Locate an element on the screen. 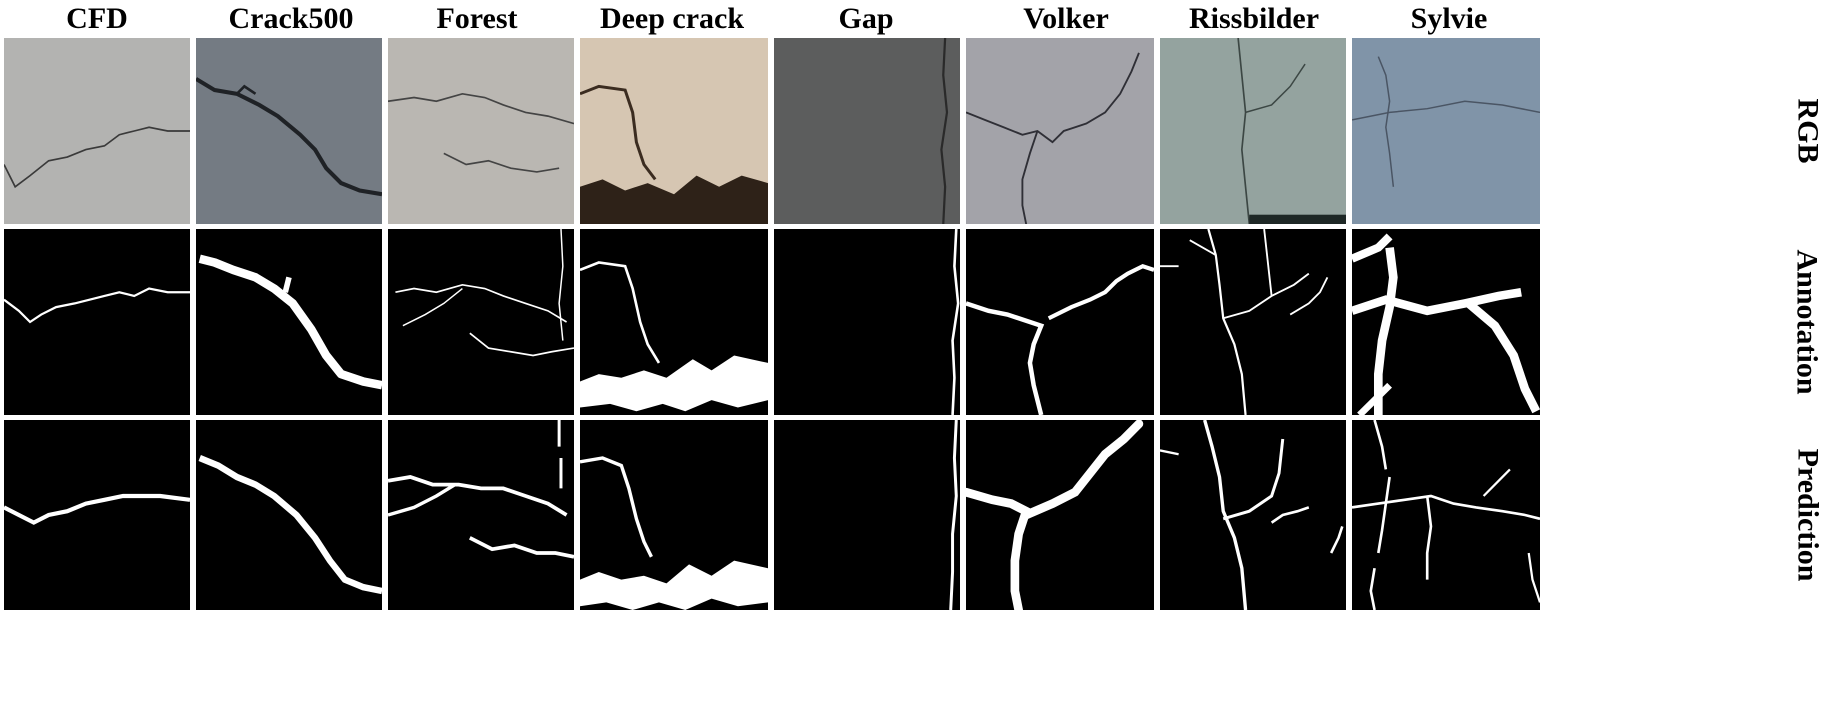  column-title-volker: Volker is located at coordinates (1066, 18).